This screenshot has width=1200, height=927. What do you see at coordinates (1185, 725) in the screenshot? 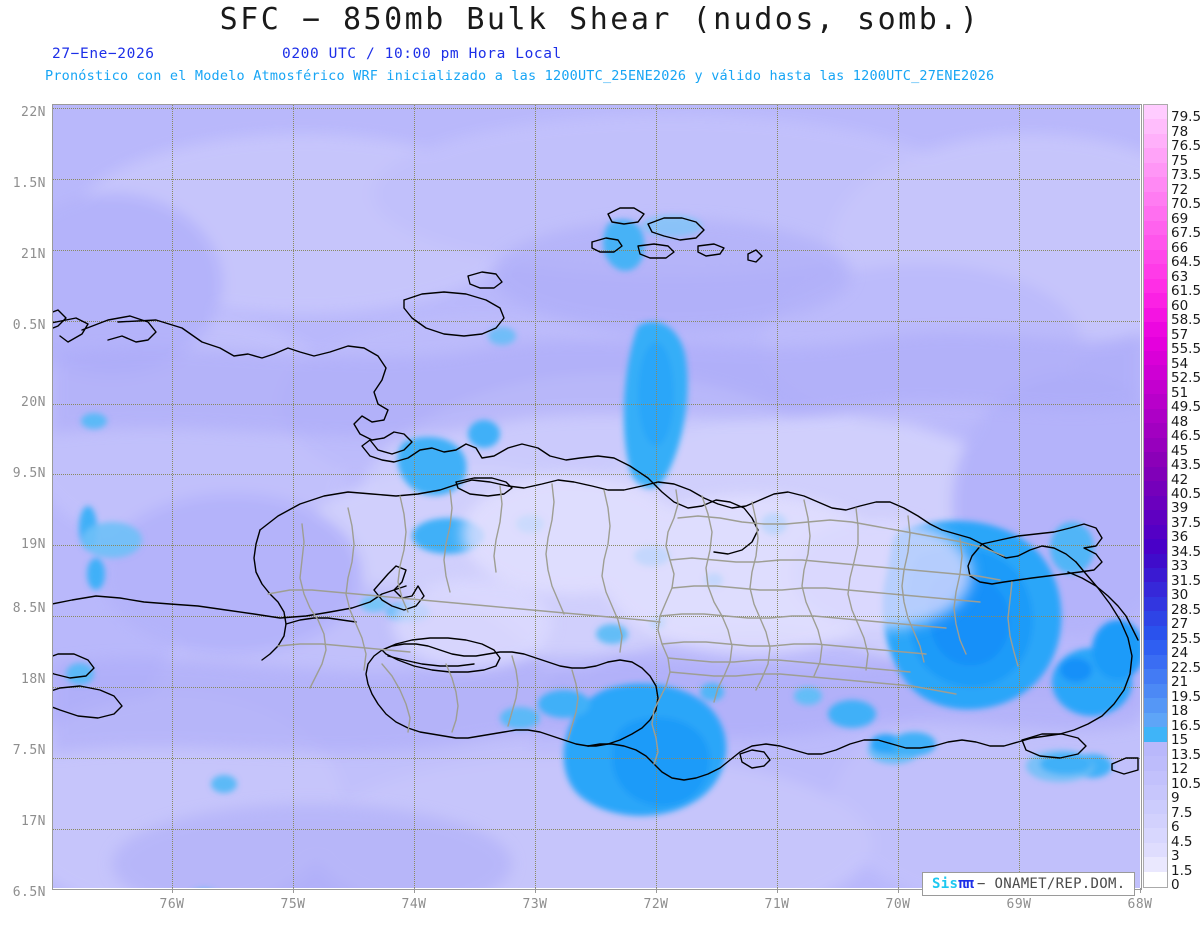
I see `colorbar-tick-label: 16.5` at bounding box center [1185, 725].